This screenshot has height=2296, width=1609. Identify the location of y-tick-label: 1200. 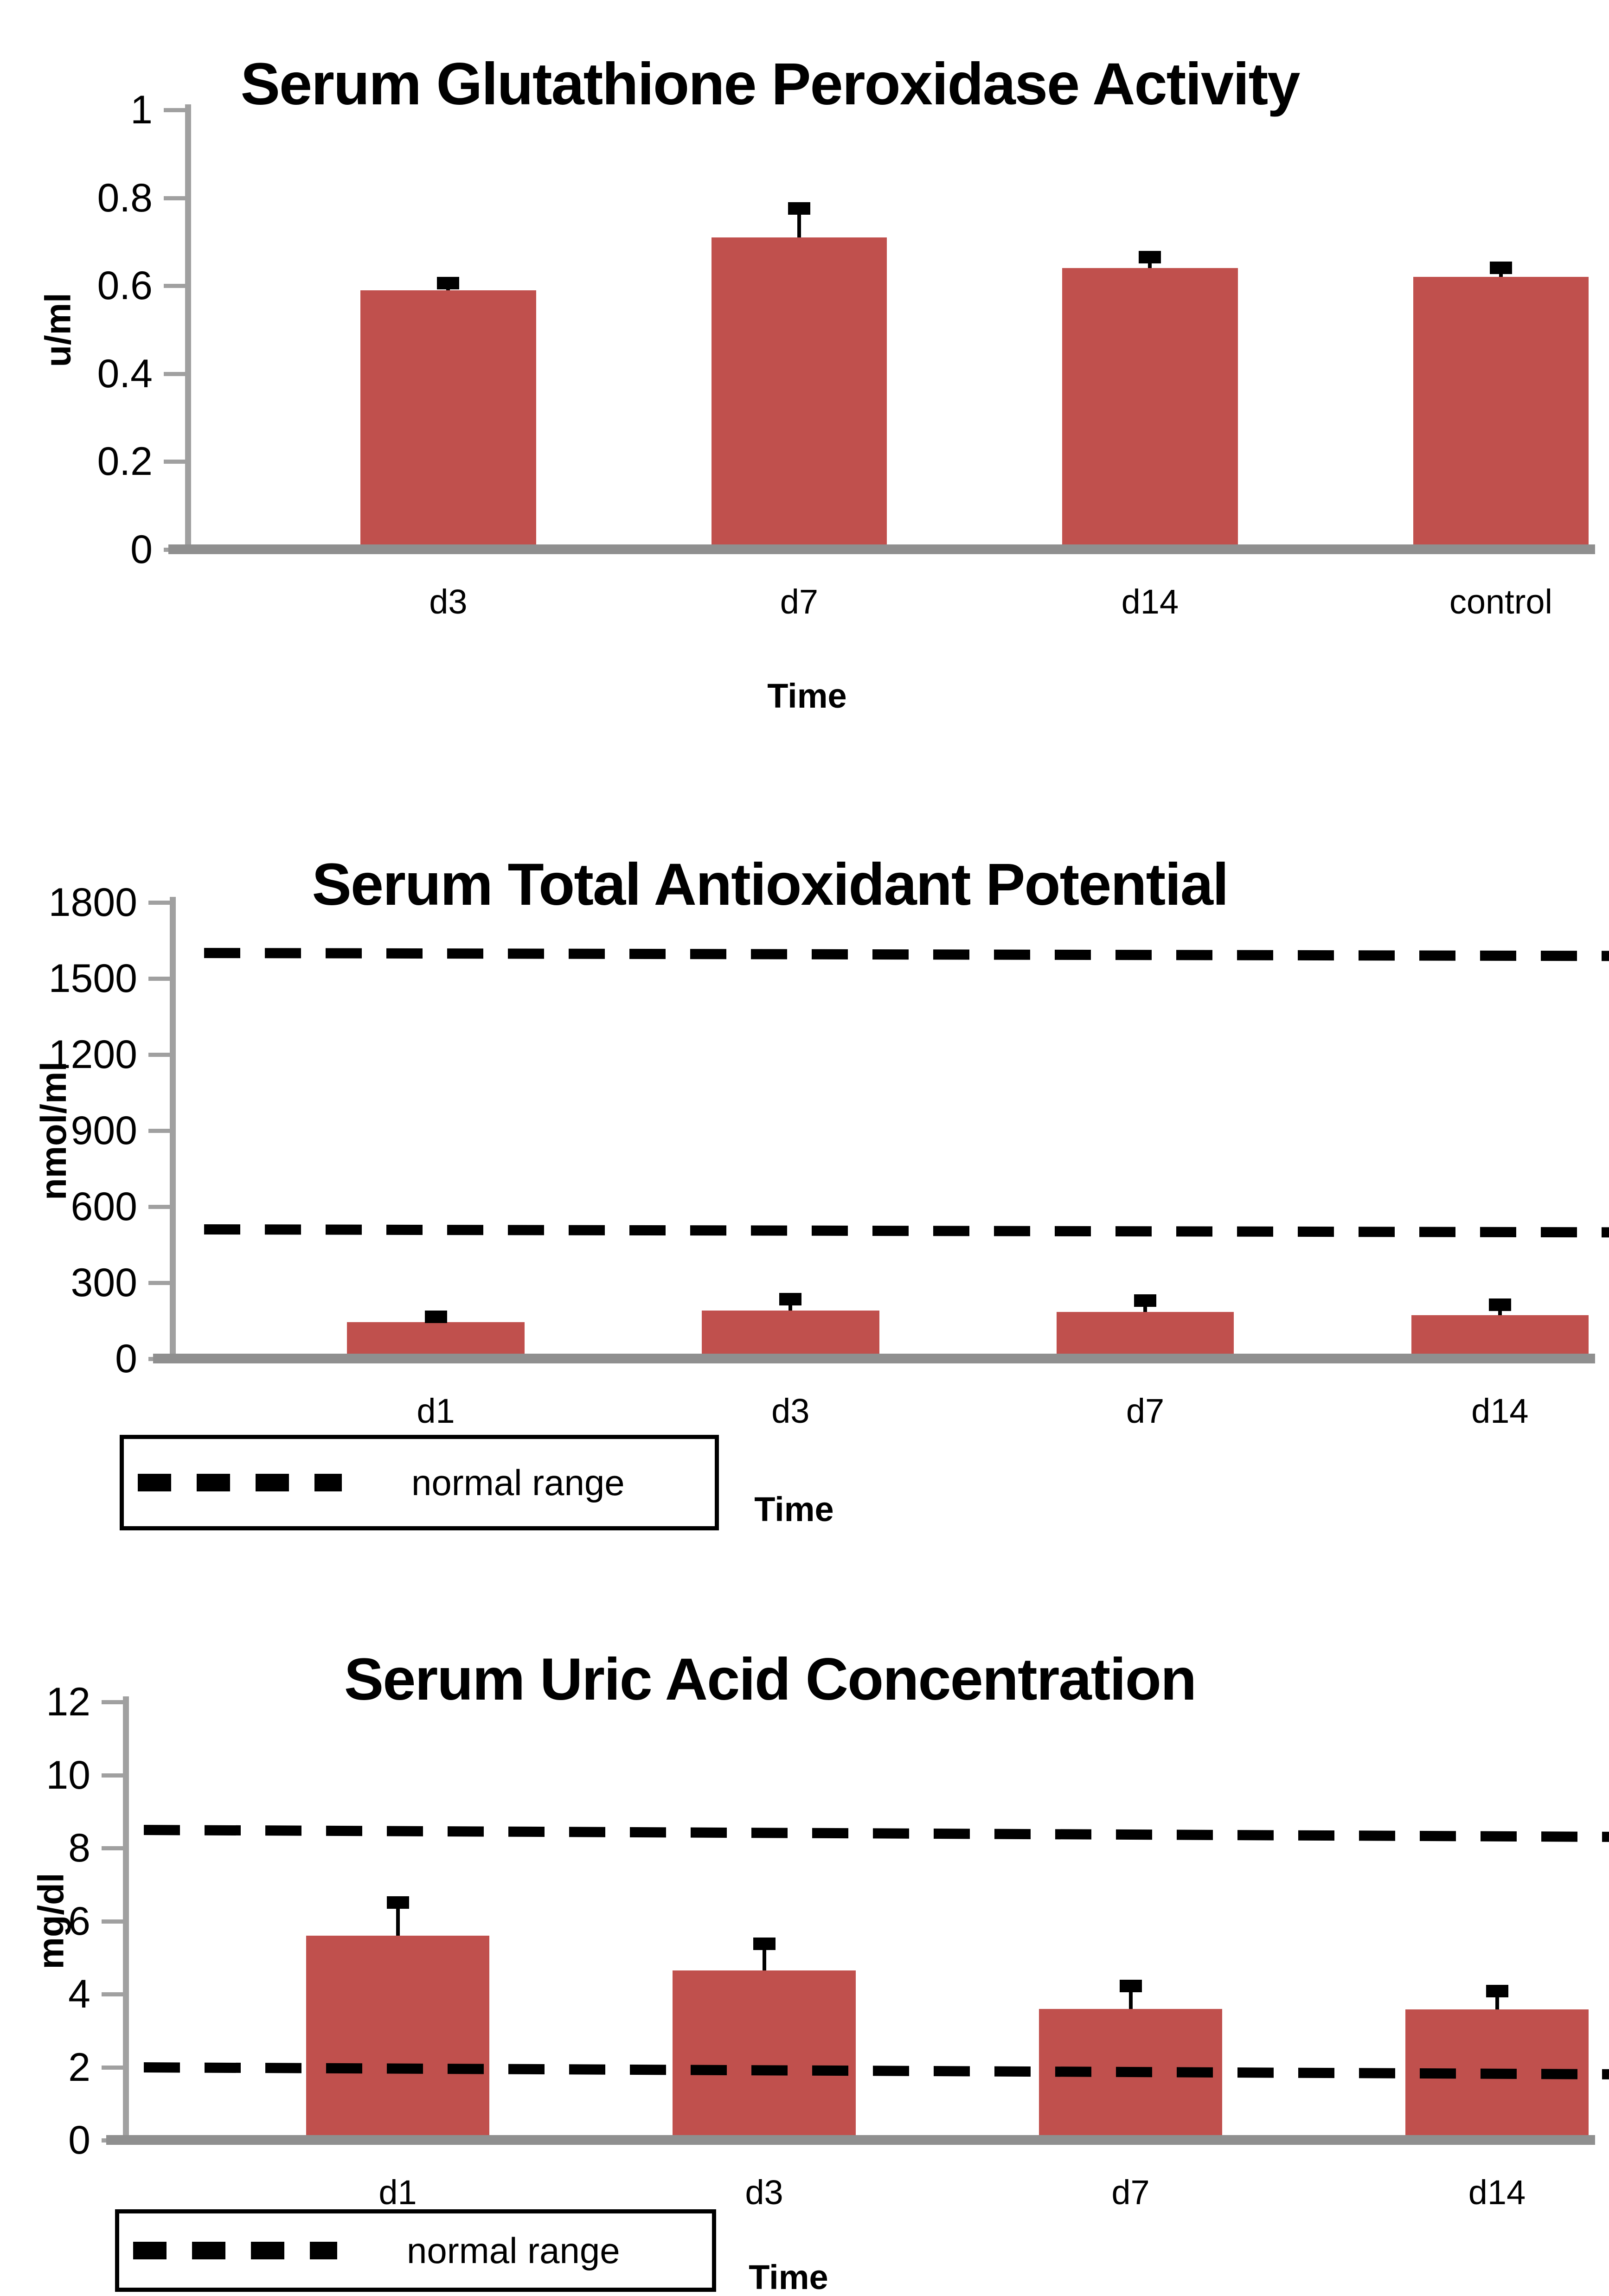
(92, 1054).